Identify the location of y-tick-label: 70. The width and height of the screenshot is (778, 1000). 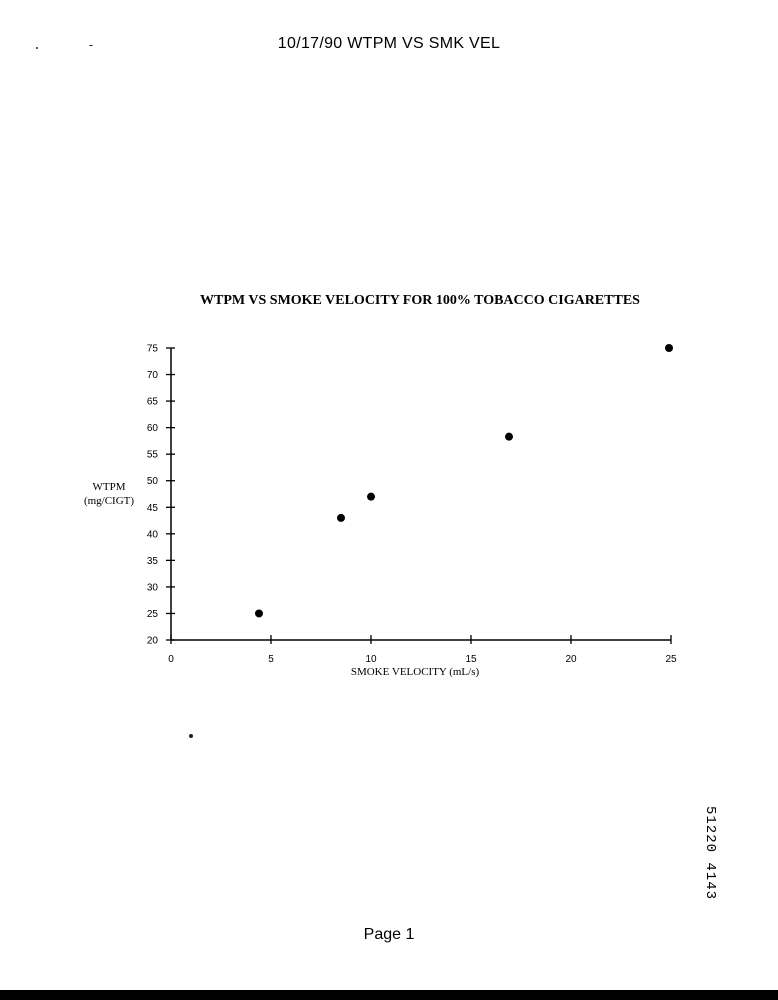
(153, 375).